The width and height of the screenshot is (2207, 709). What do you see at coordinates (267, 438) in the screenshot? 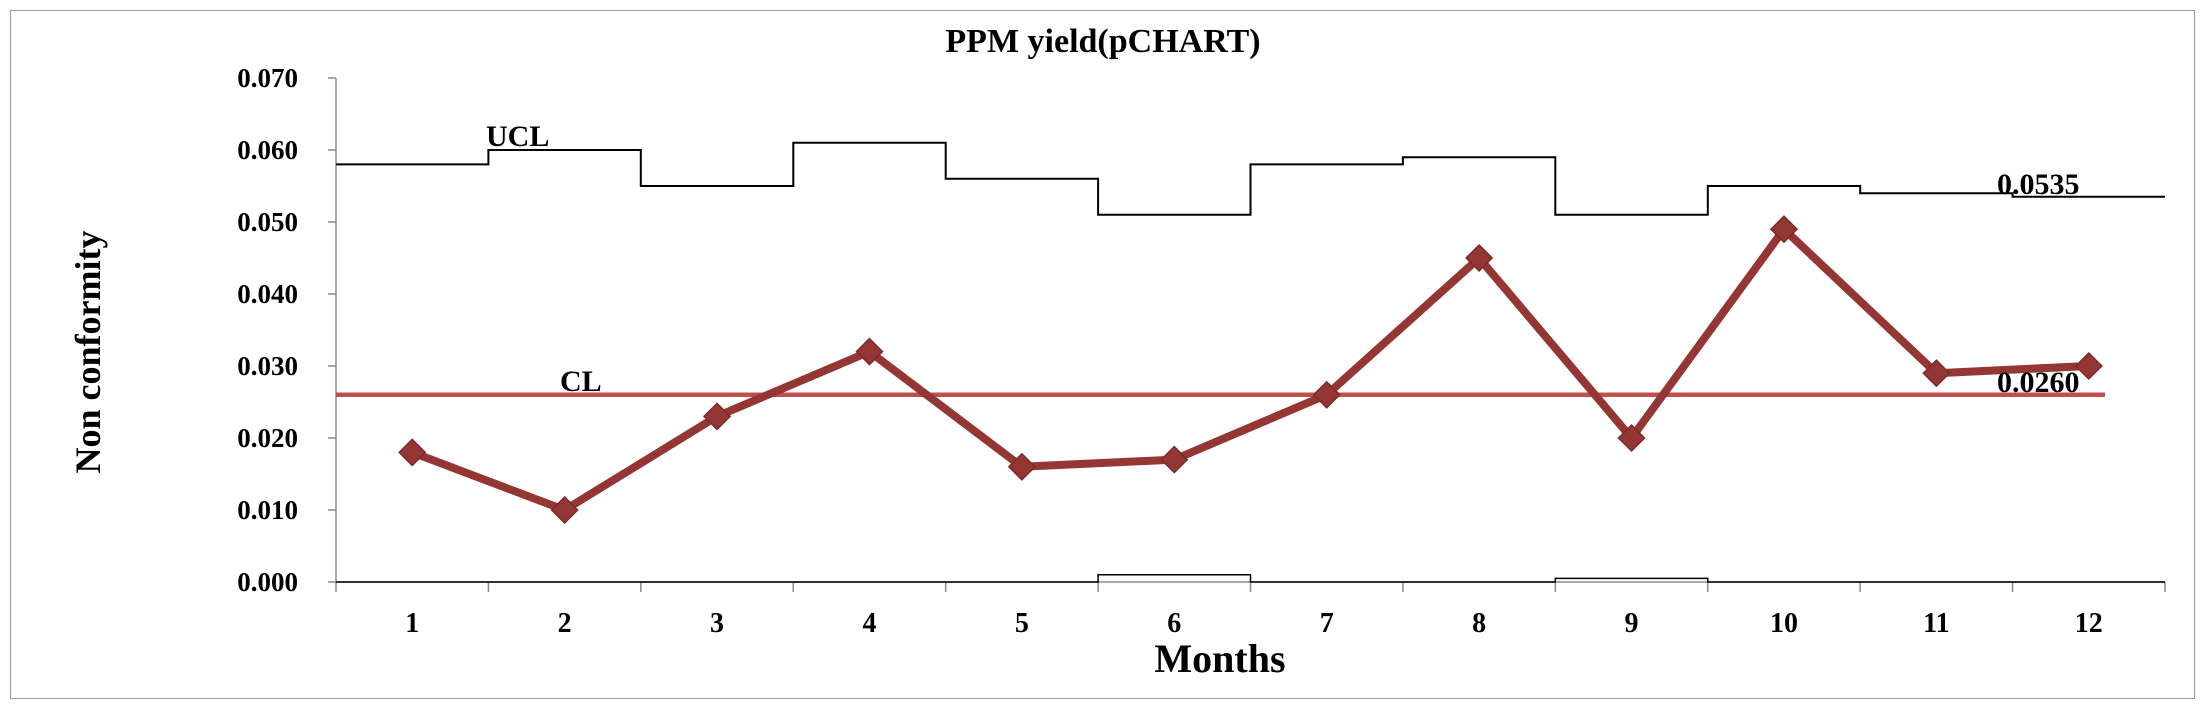
I see `y-tick-label: 0.020` at bounding box center [267, 438].